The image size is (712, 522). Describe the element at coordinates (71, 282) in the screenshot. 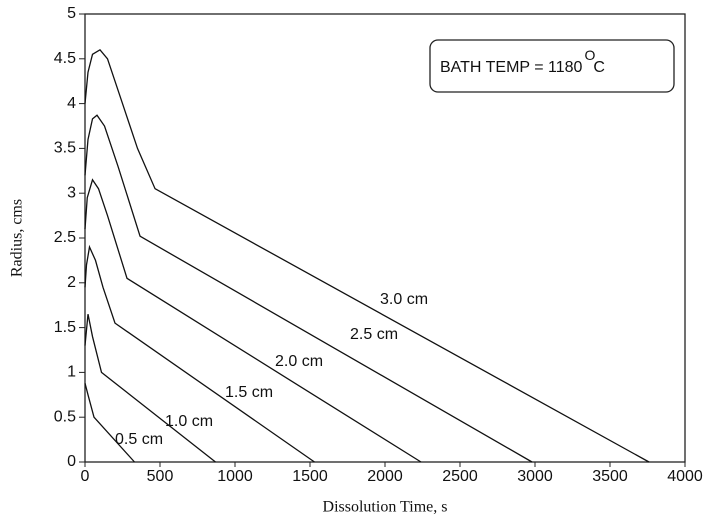

I see `y-tick-label: 2` at that location.